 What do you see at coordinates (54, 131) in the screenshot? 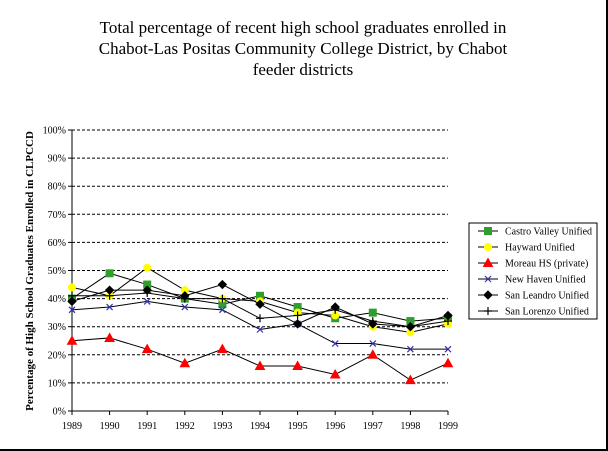
I see `y-tick-label: 100%` at bounding box center [54, 131].